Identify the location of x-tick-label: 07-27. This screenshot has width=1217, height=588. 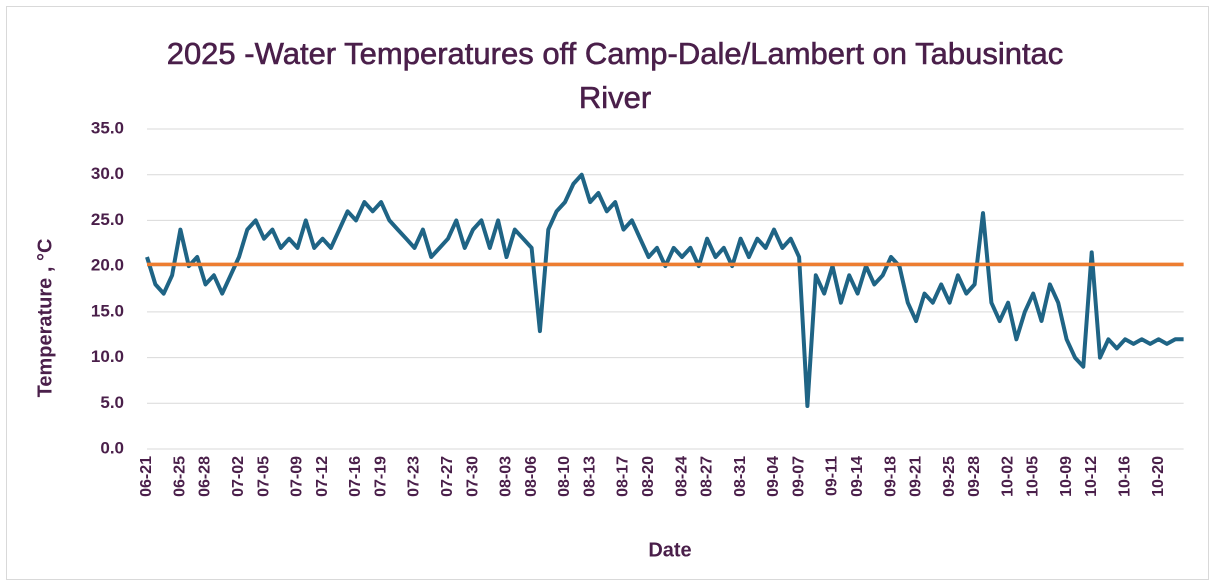
(447, 476).